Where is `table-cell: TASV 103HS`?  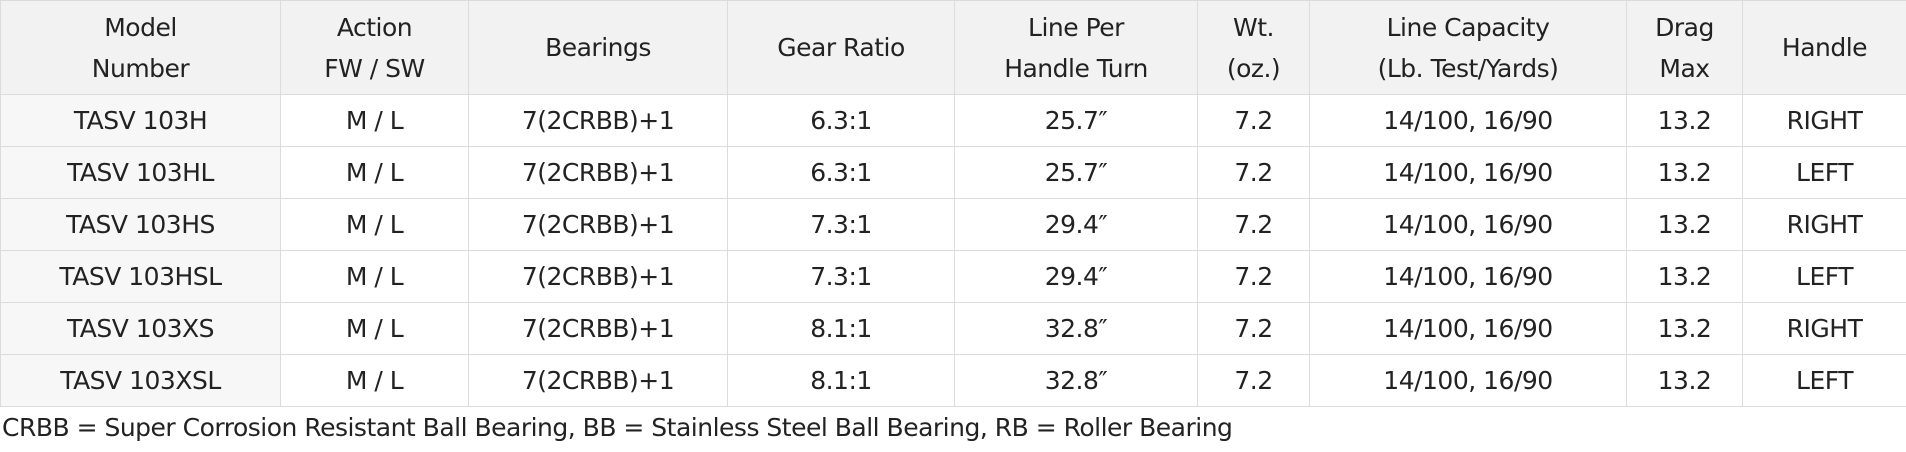
table-cell: TASV 103HS is located at coordinates (140, 224).